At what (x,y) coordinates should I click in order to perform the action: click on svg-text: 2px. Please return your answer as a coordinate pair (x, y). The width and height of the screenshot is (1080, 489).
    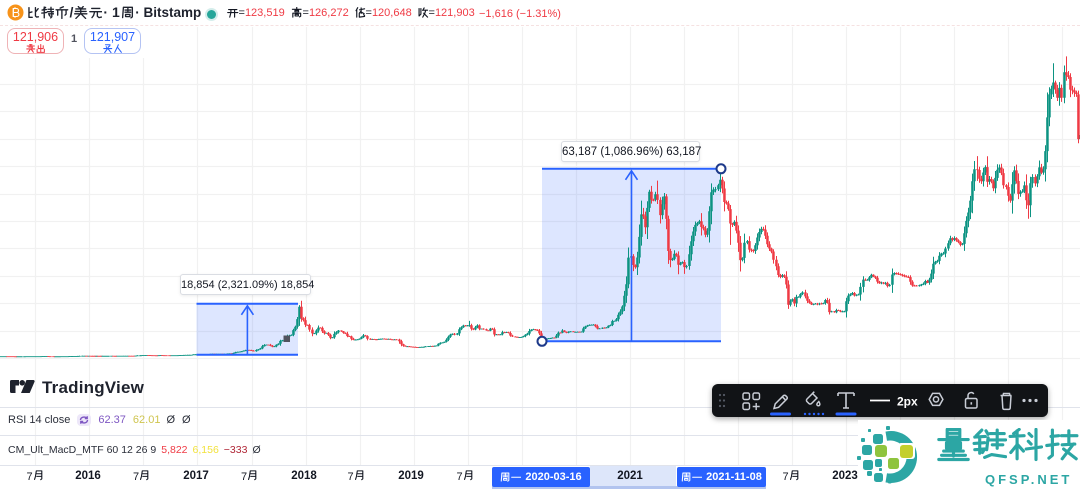
    Looking at the image, I should click on (907, 402).